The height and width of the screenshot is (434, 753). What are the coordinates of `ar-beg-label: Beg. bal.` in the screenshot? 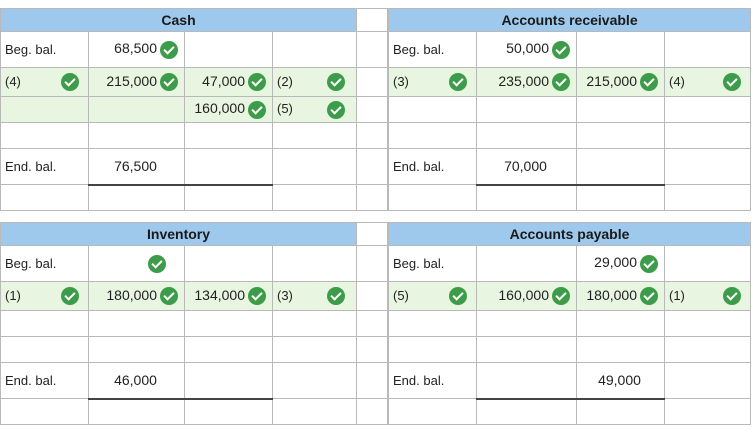 It's located at (432, 49).